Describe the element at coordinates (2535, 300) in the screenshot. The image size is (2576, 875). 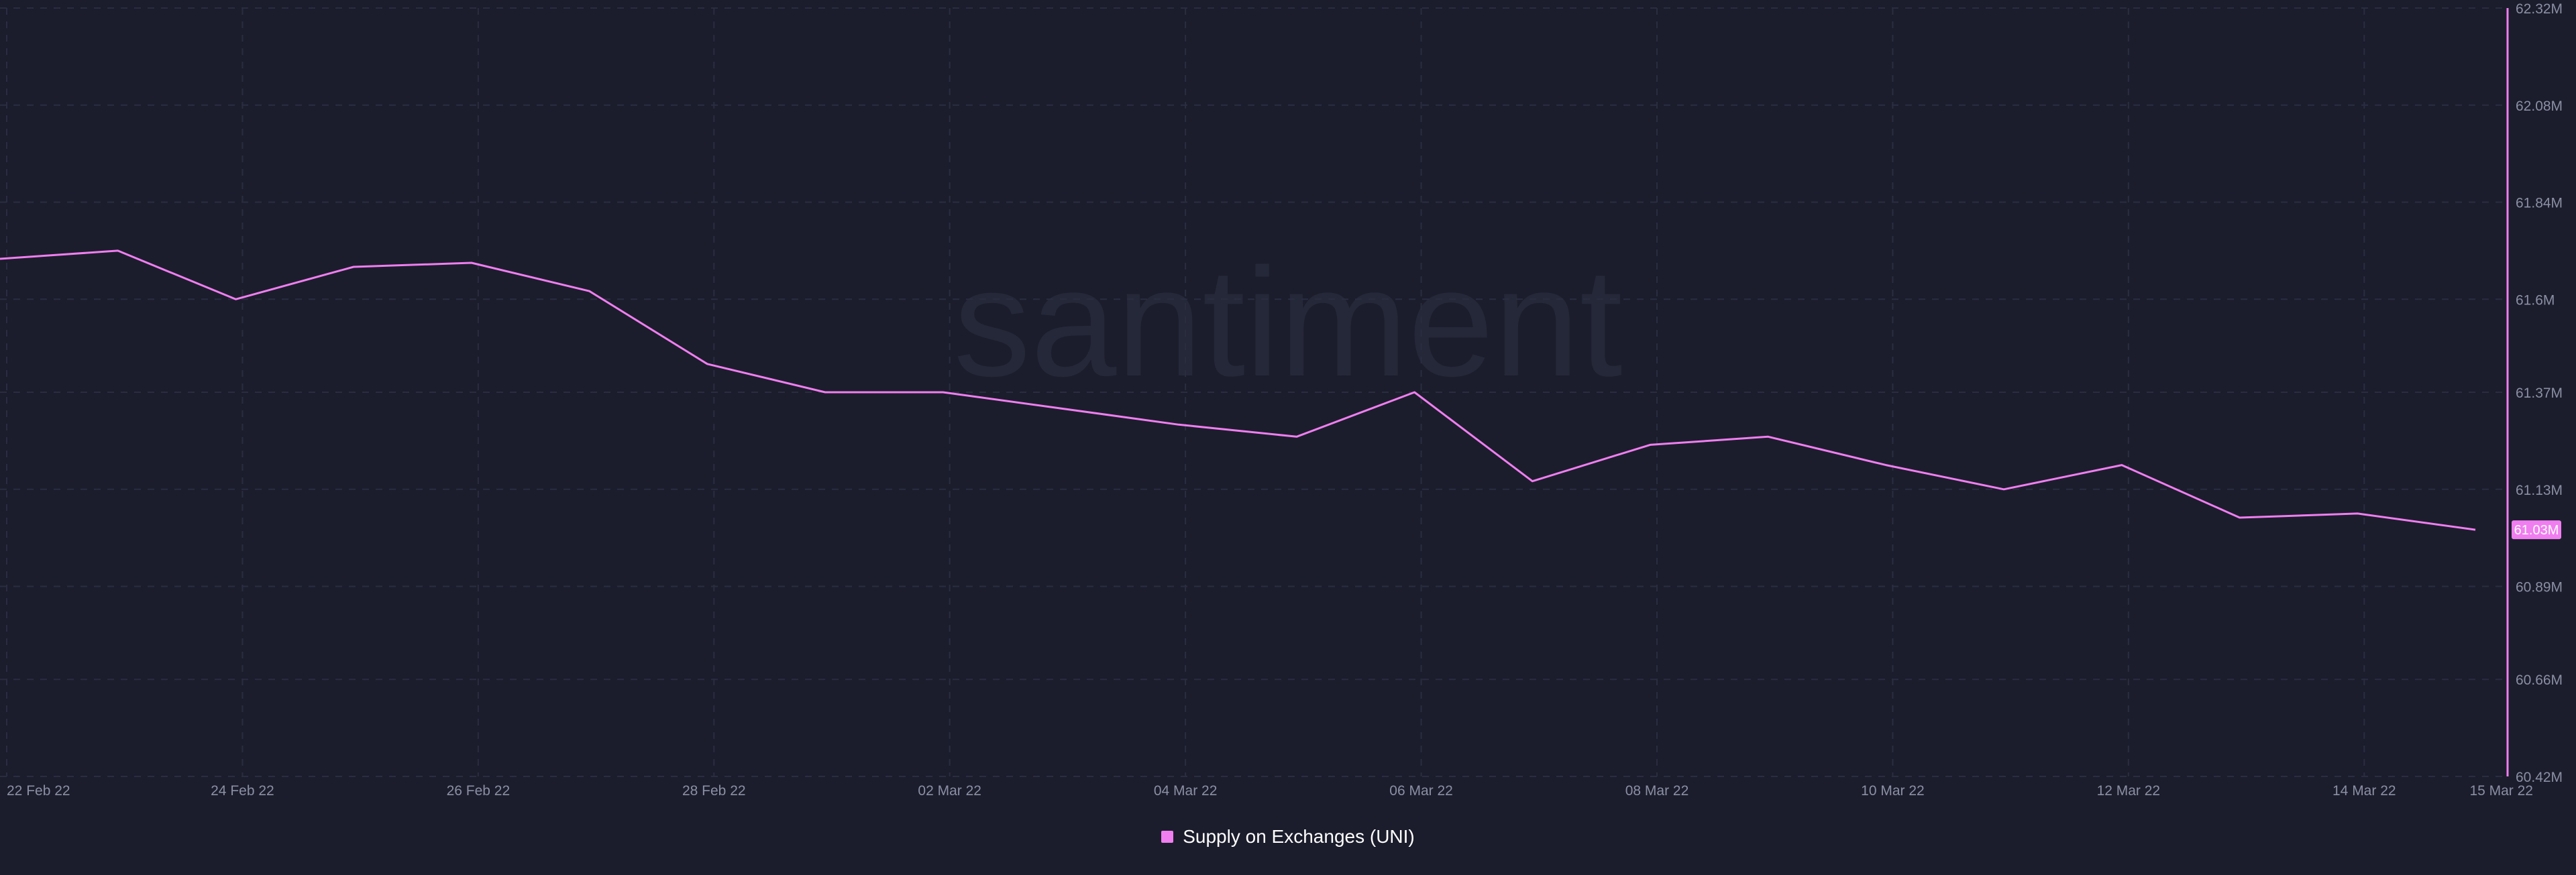
I see `y-tick-label: 61.6M` at that location.